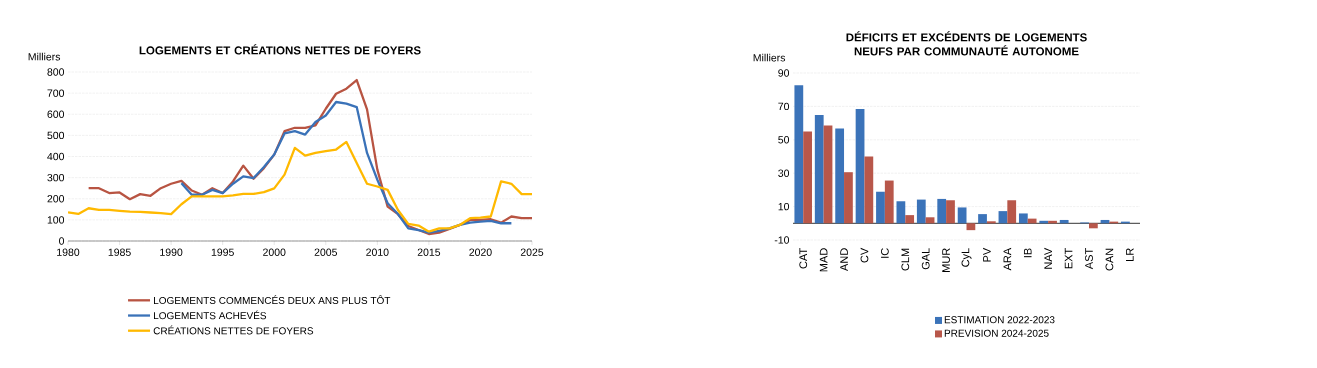  Describe the element at coordinates (864, 255) in the screenshot. I see `x-tick-label: CV` at that location.